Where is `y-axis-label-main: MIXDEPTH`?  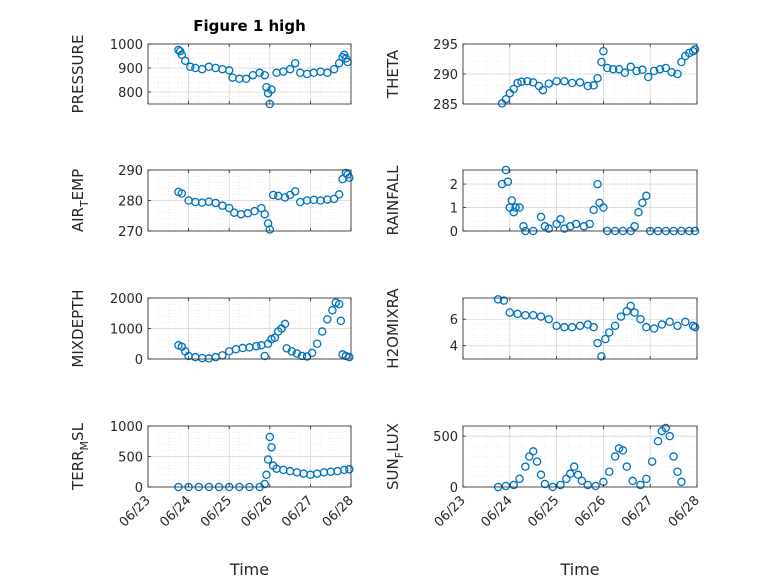 y-axis-label-main: MIXDEPTH is located at coordinates (78, 328).